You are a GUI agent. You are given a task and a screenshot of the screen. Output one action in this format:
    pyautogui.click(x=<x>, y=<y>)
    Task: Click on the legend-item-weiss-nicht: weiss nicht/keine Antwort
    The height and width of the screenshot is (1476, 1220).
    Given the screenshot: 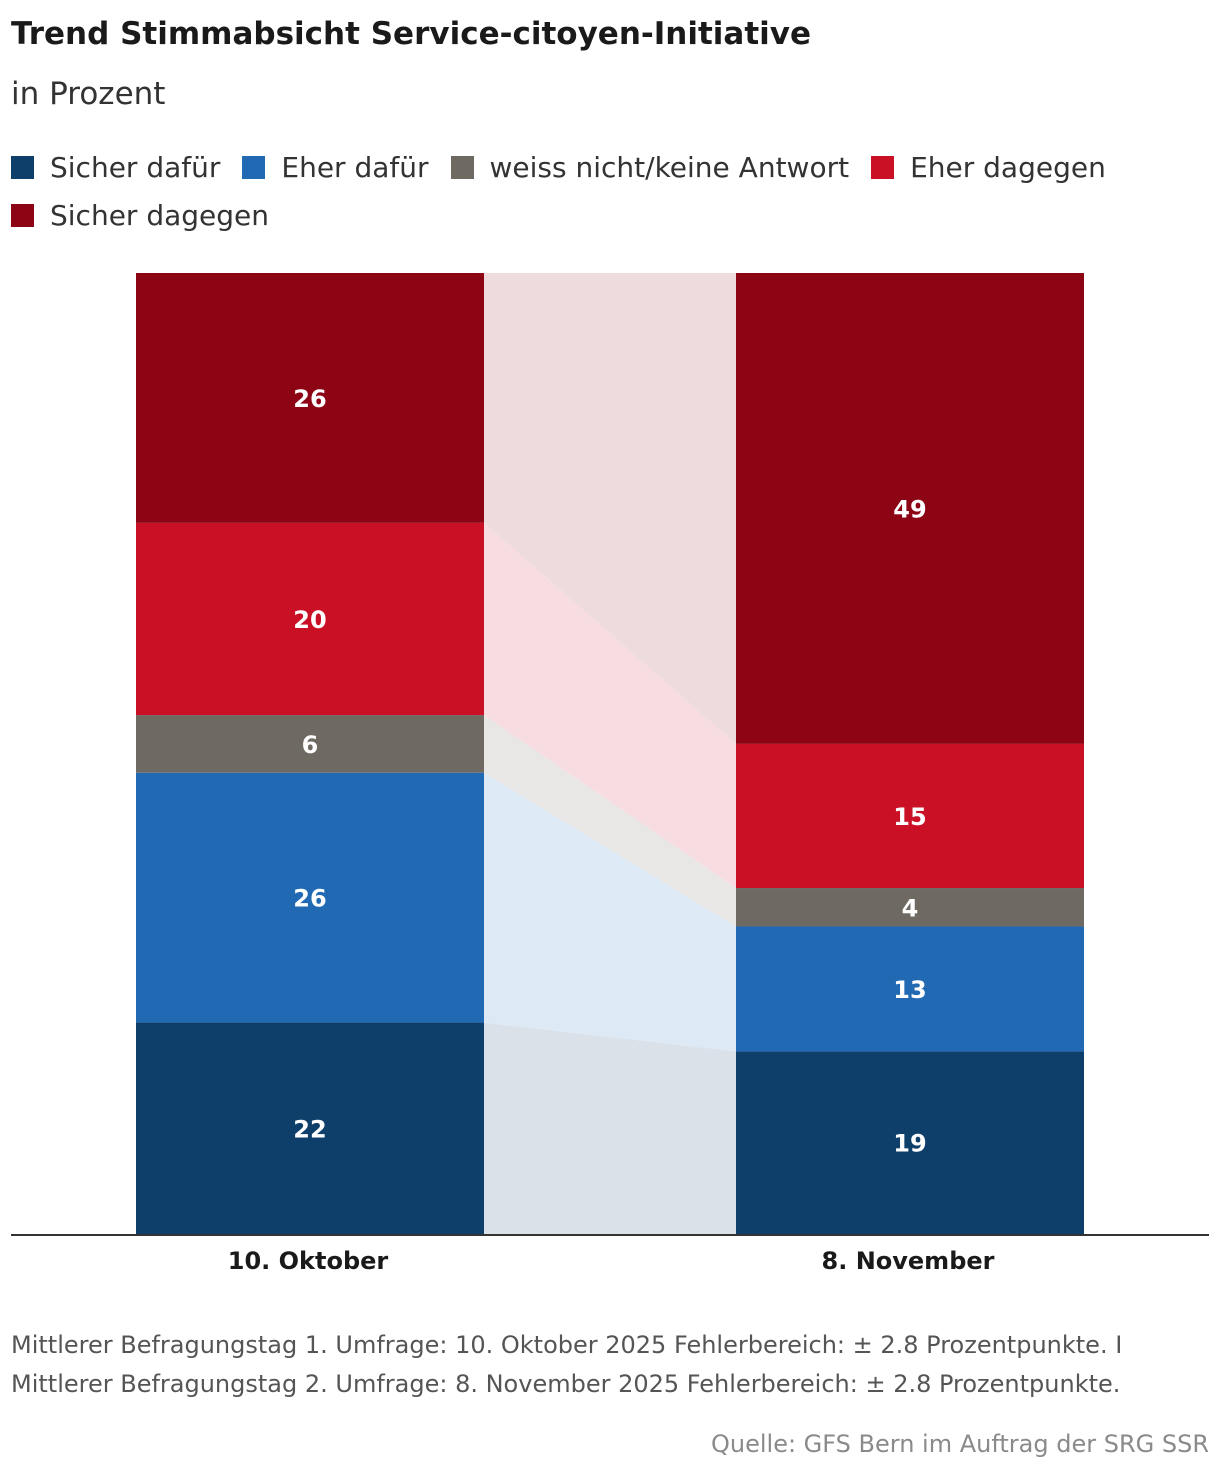 What is the action you would take?
    pyautogui.click(x=650, y=167)
    